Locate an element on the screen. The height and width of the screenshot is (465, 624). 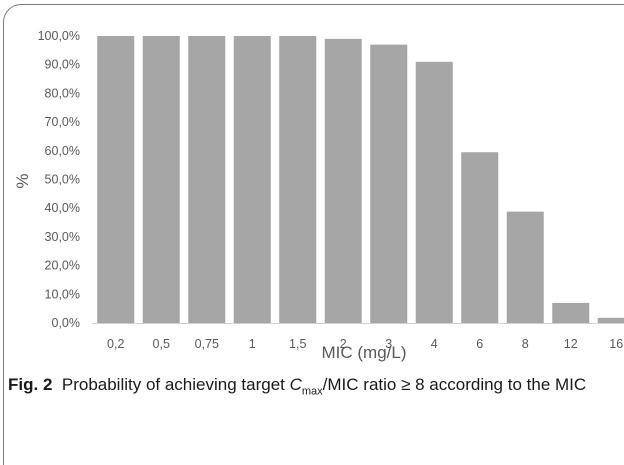
caption-text-before: Probability of achieving target is located at coordinates (175, 384).